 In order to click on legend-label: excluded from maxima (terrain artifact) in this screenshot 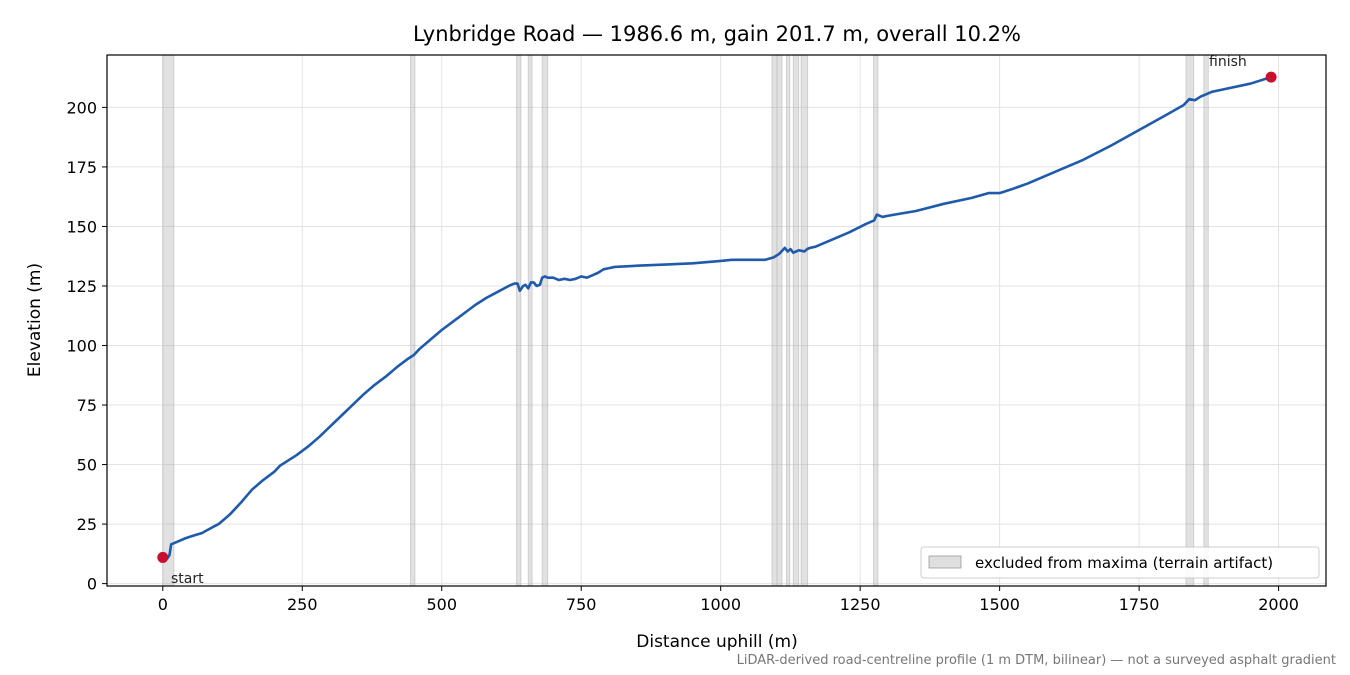, I will do `click(1124, 563)`.